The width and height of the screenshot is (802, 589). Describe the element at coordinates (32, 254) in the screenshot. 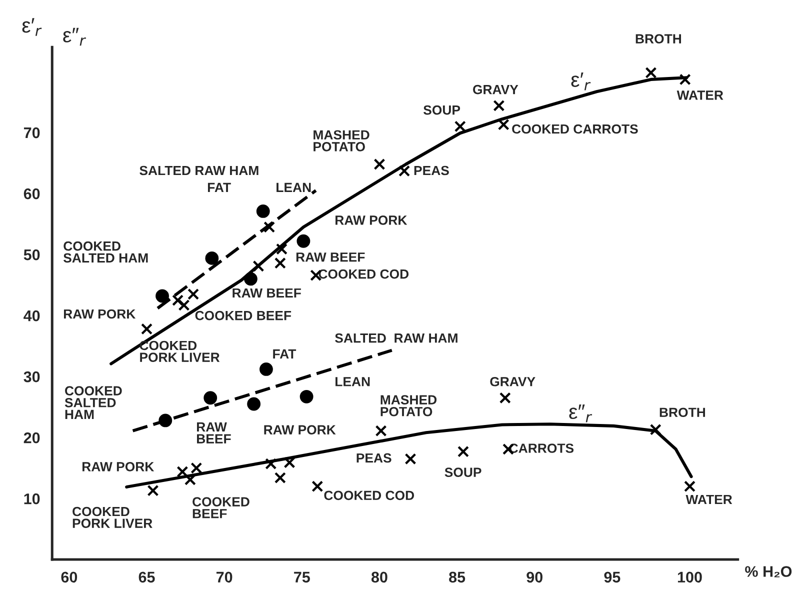

I see `y-tick-label: 50` at that location.